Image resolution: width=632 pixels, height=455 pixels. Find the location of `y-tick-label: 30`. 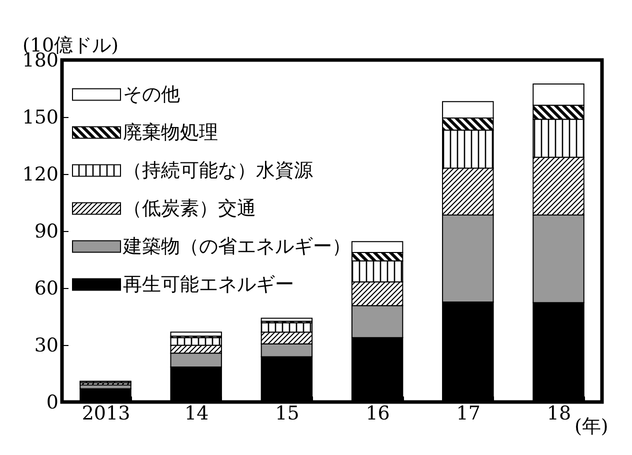

y-tick-label: 30 is located at coordinates (46, 345).